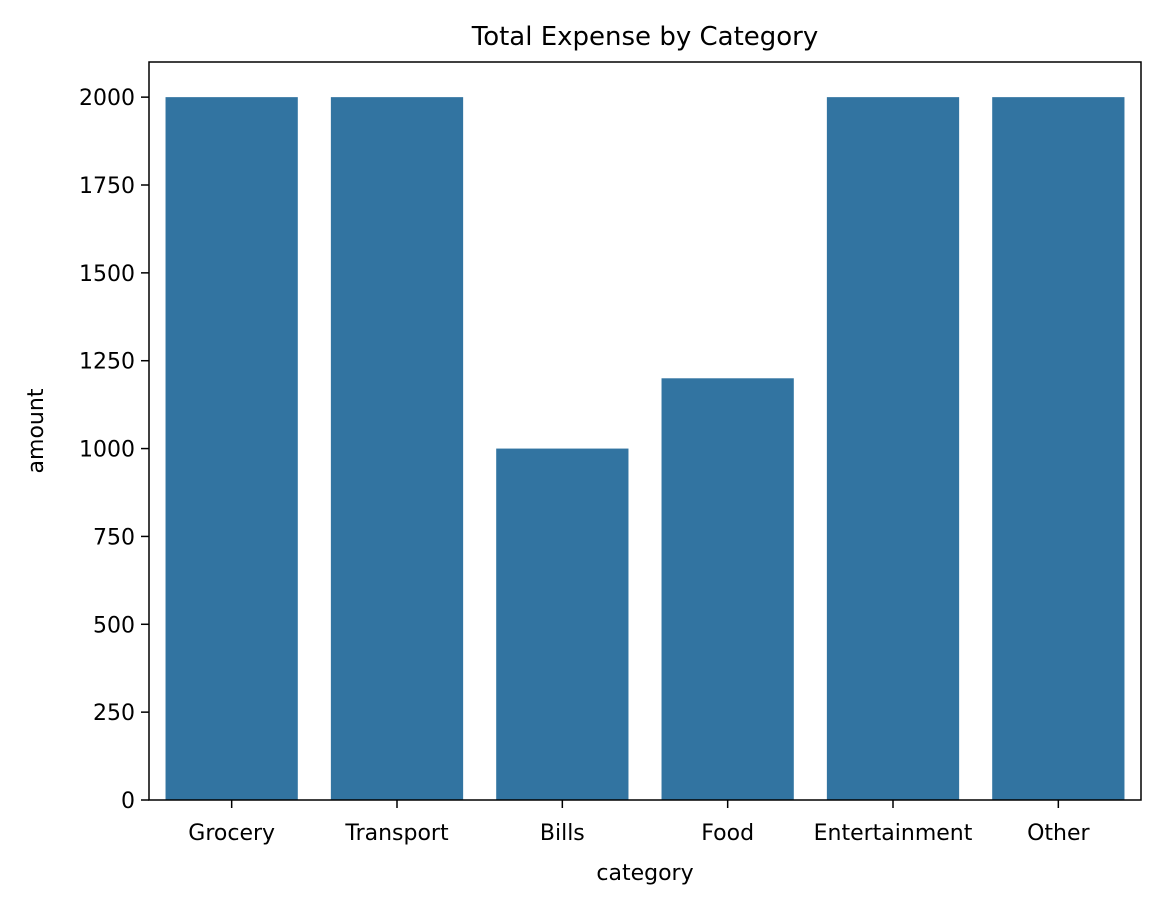  What do you see at coordinates (36, 430) in the screenshot?
I see `y-axis-title: amount` at bounding box center [36, 430].